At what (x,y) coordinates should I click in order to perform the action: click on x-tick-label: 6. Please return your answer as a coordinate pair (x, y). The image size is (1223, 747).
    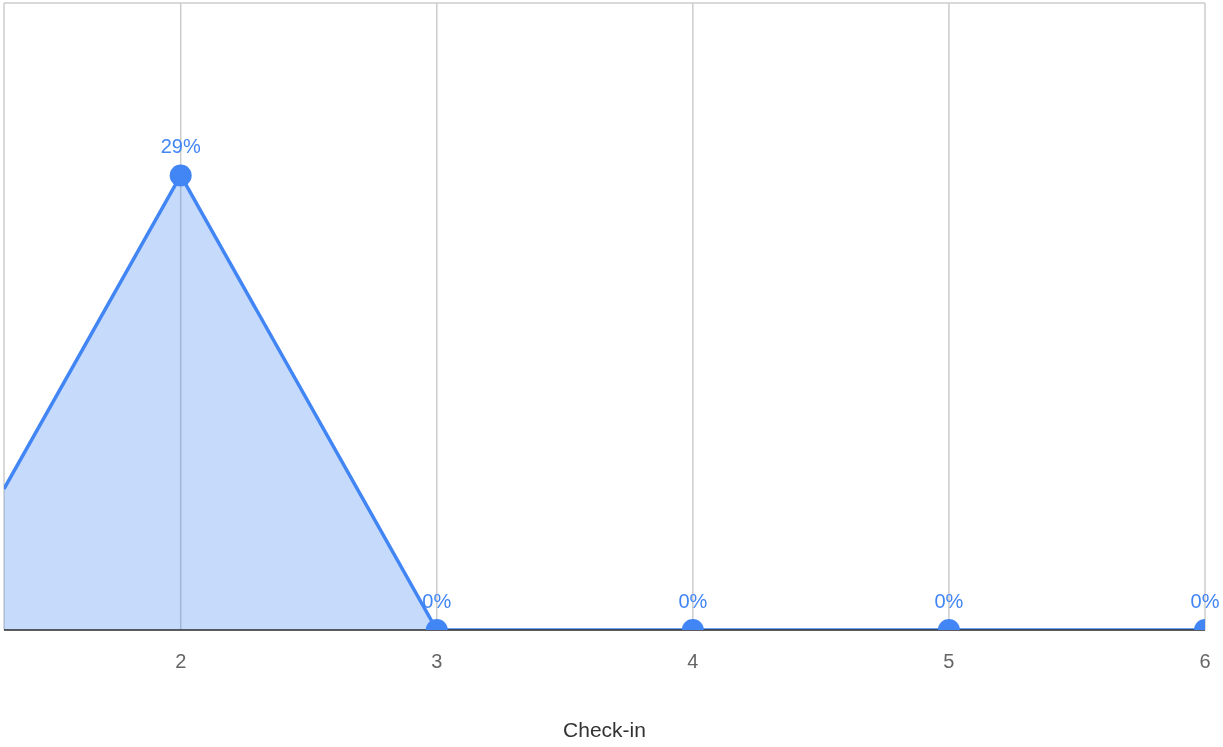
    Looking at the image, I should click on (1205, 661).